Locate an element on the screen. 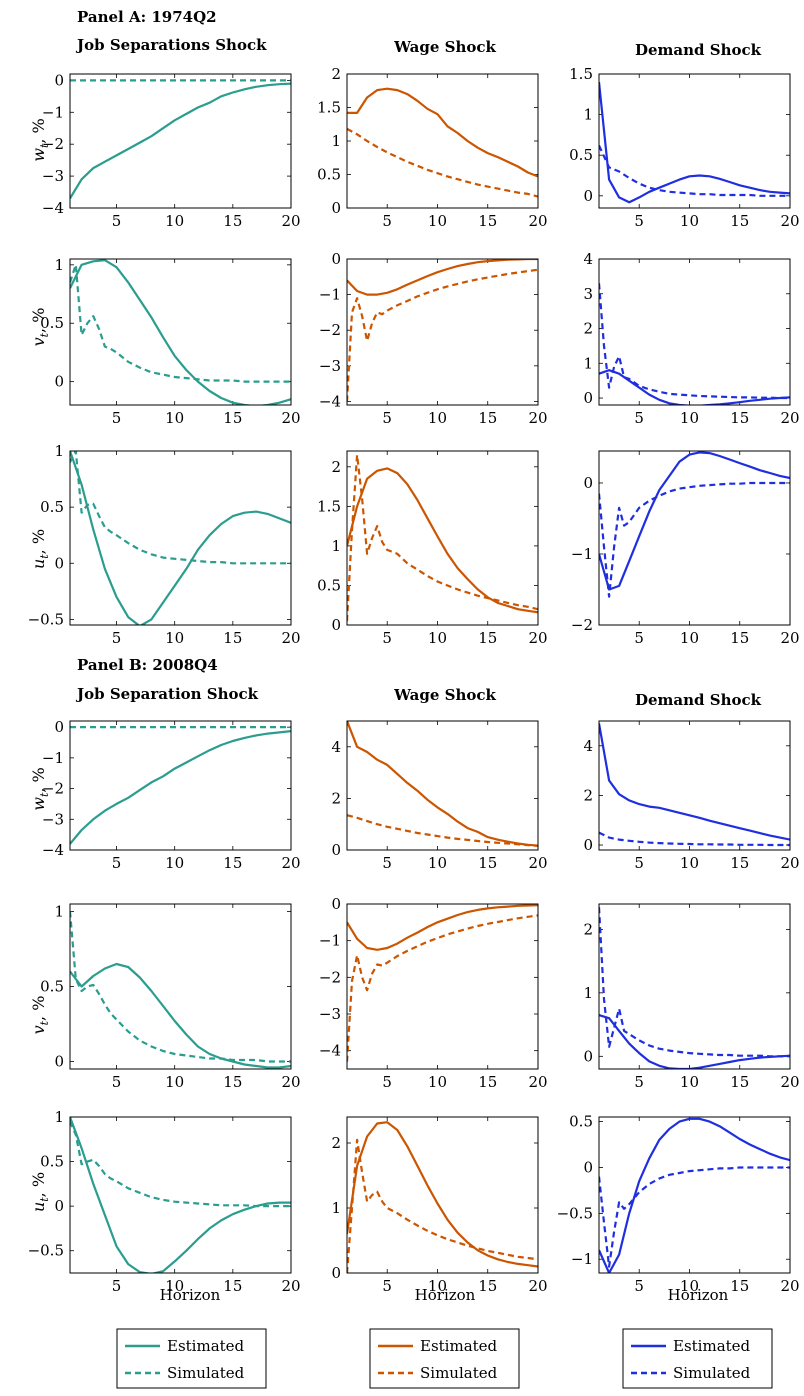 This screenshot has height=1396, width=804. y-tick-label: 3 is located at coordinates (588, 294).